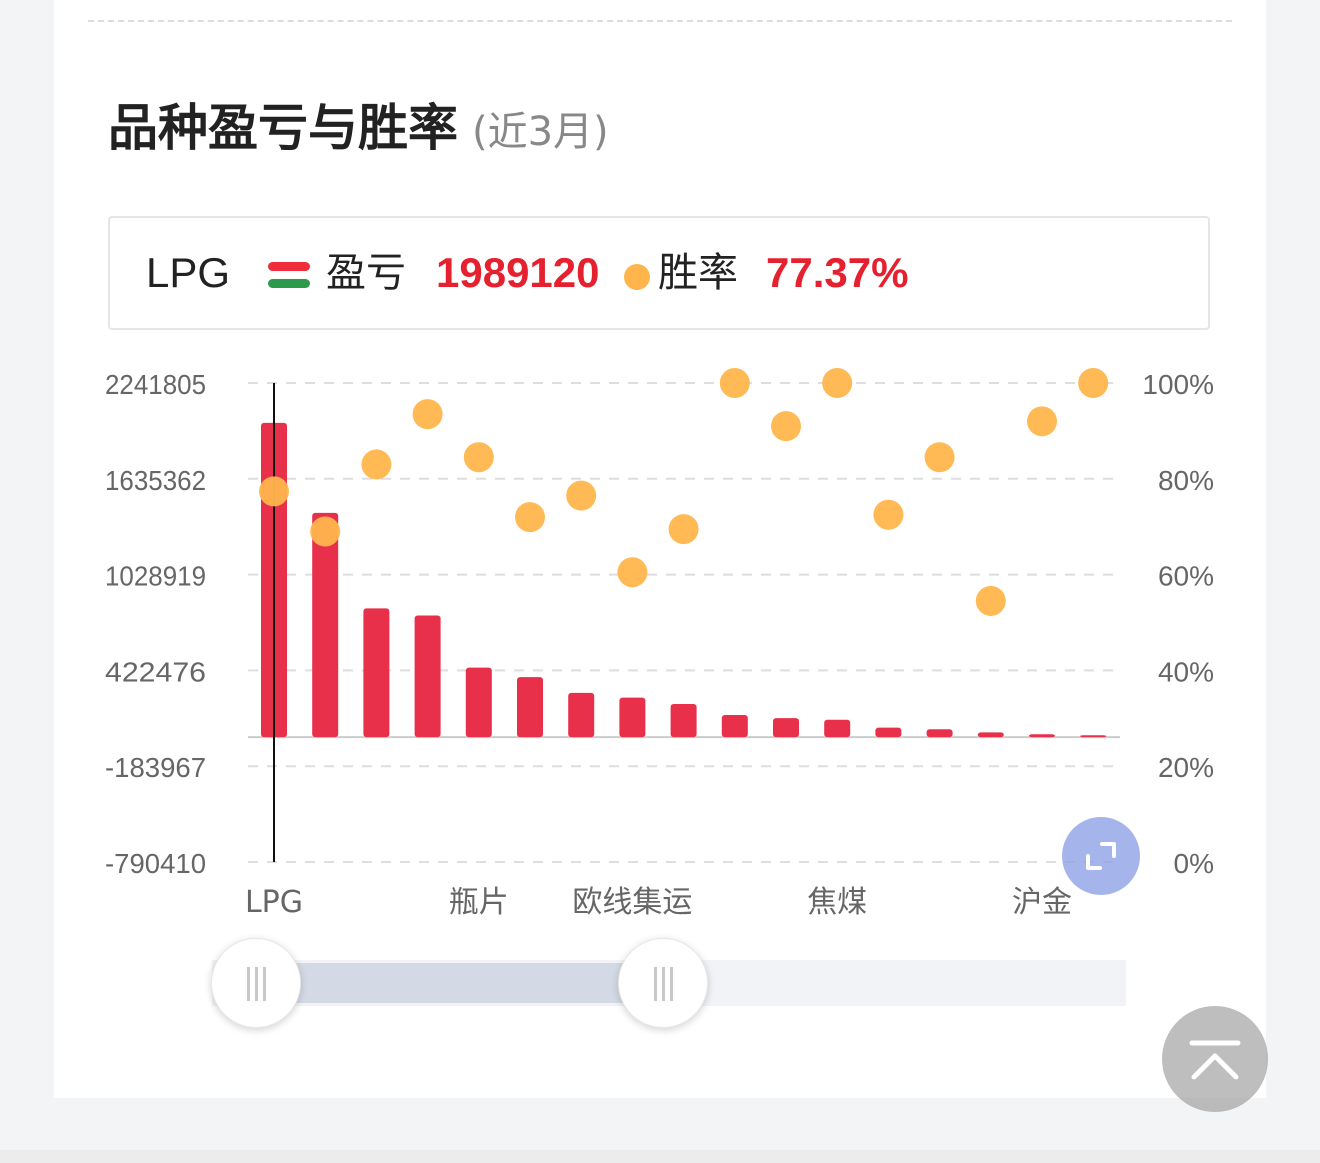 This screenshot has height=1163, width=1320. Describe the element at coordinates (1186, 671) in the screenshot. I see `right-axis-tick-label: 40%` at that location.